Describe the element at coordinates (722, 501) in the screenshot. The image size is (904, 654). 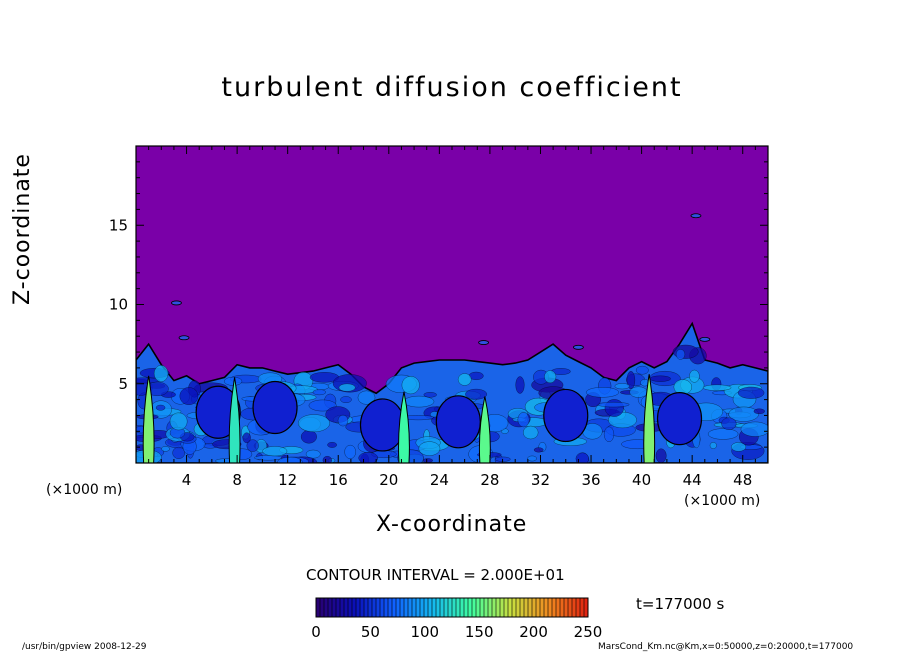
I see `x-axis-unit-right: (×1000 m)` at that location.